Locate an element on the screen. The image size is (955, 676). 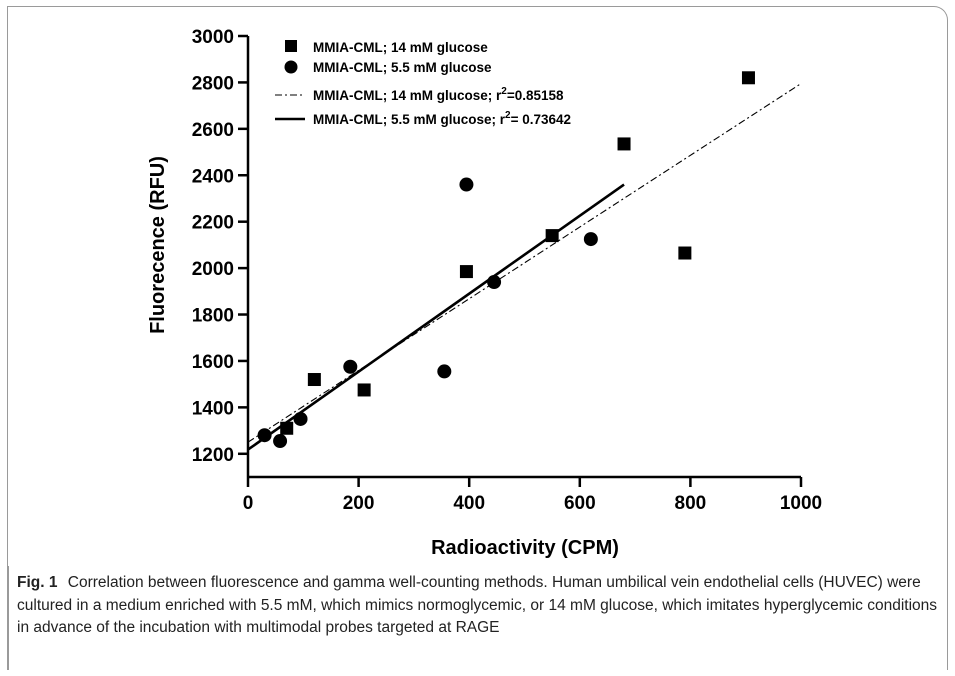
legend-label-series-1: MMIA-CML; 14 mM glucose is located at coordinates (400, 47).